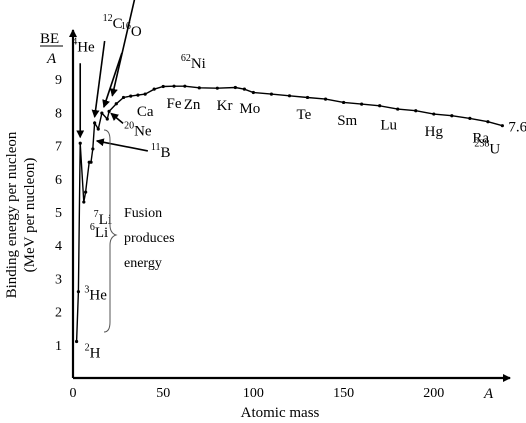  Describe the element at coordinates (49, 39) in the screenshot. I see `be-over-a-numerator: BE` at that location.